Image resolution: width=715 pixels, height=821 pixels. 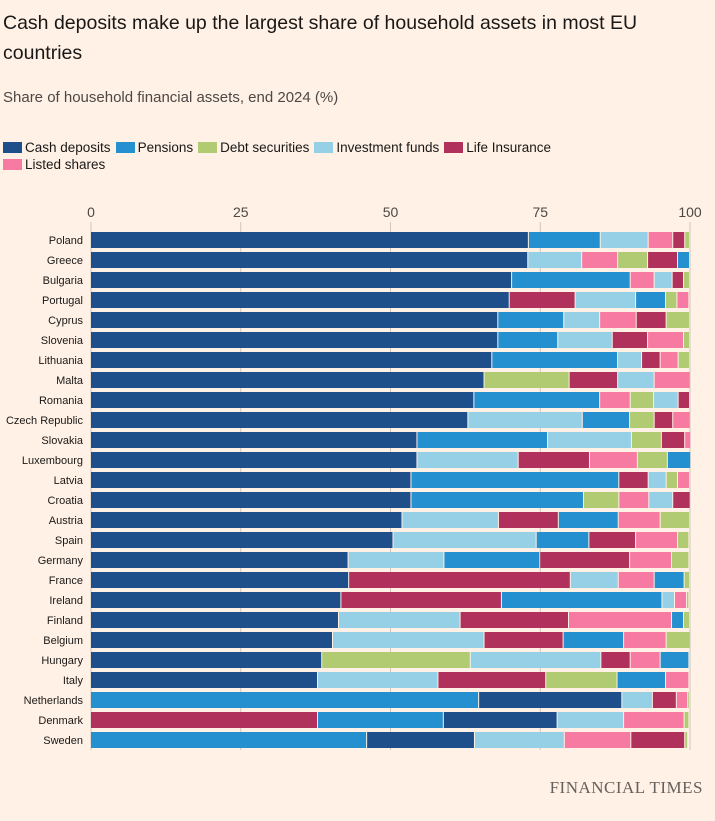 I want to click on country-label: Latvia, so click(x=69, y=481).